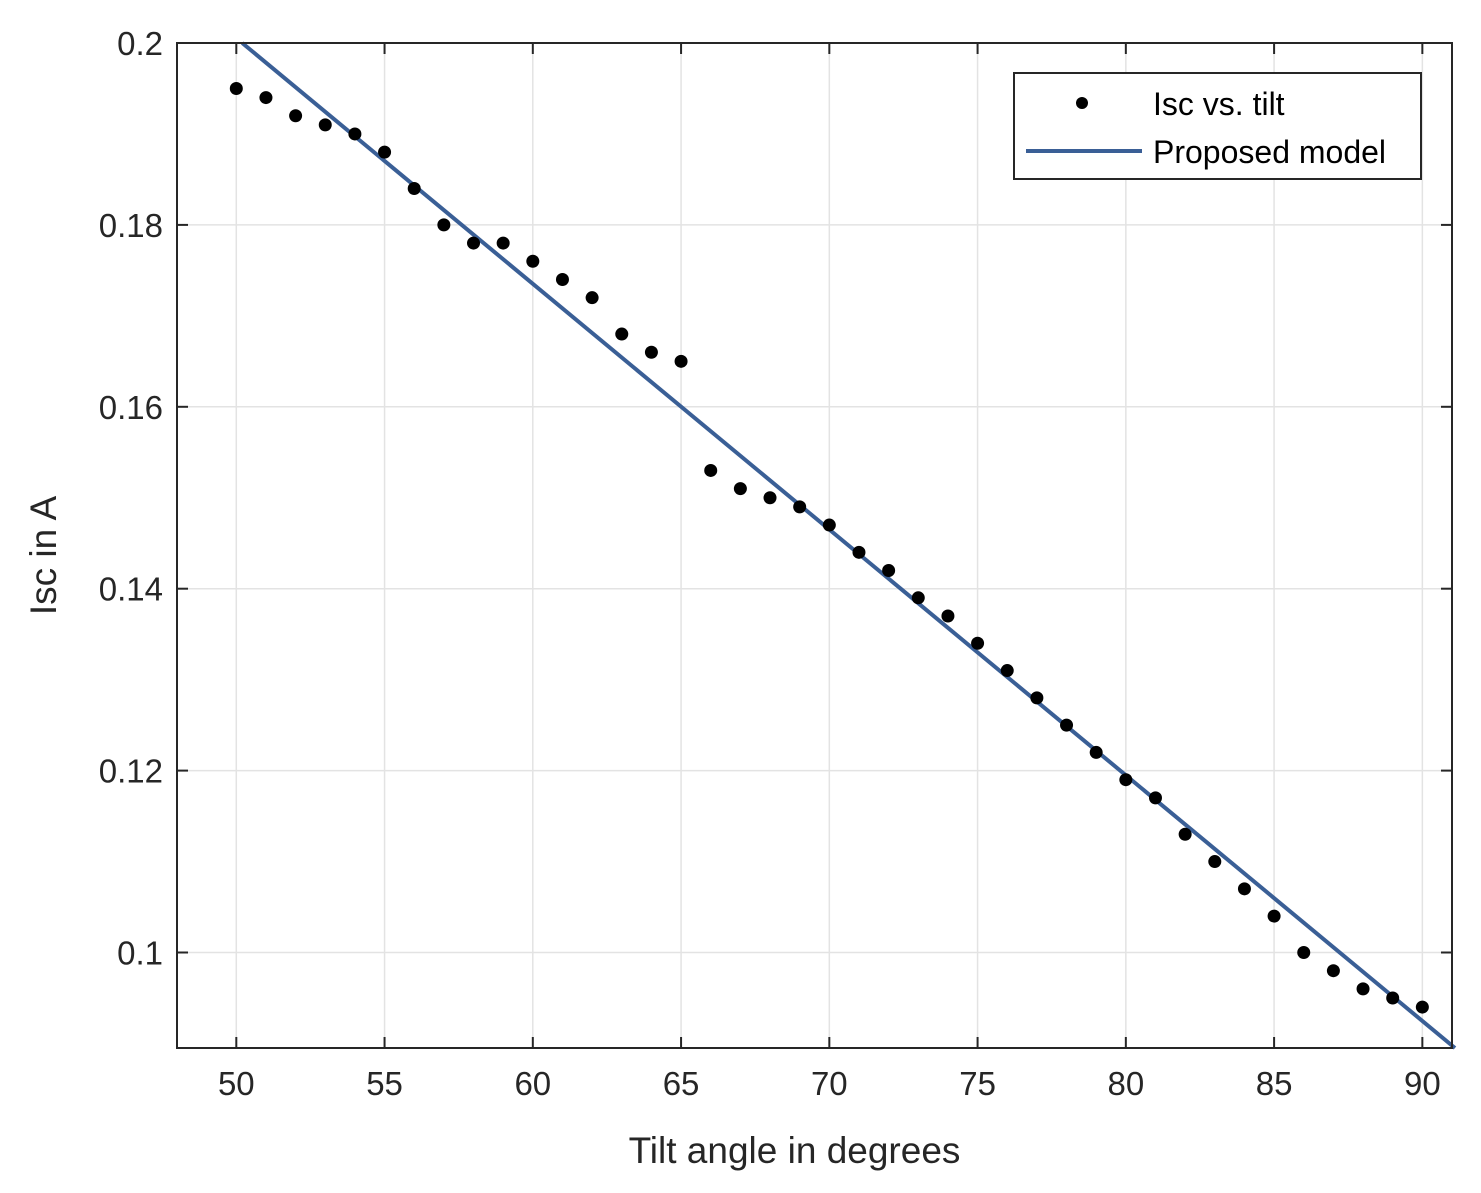 Image resolution: width=1481 pixels, height=1193 pixels. What do you see at coordinates (1422, 1083) in the screenshot?
I see `x-tick-label: 90` at bounding box center [1422, 1083].